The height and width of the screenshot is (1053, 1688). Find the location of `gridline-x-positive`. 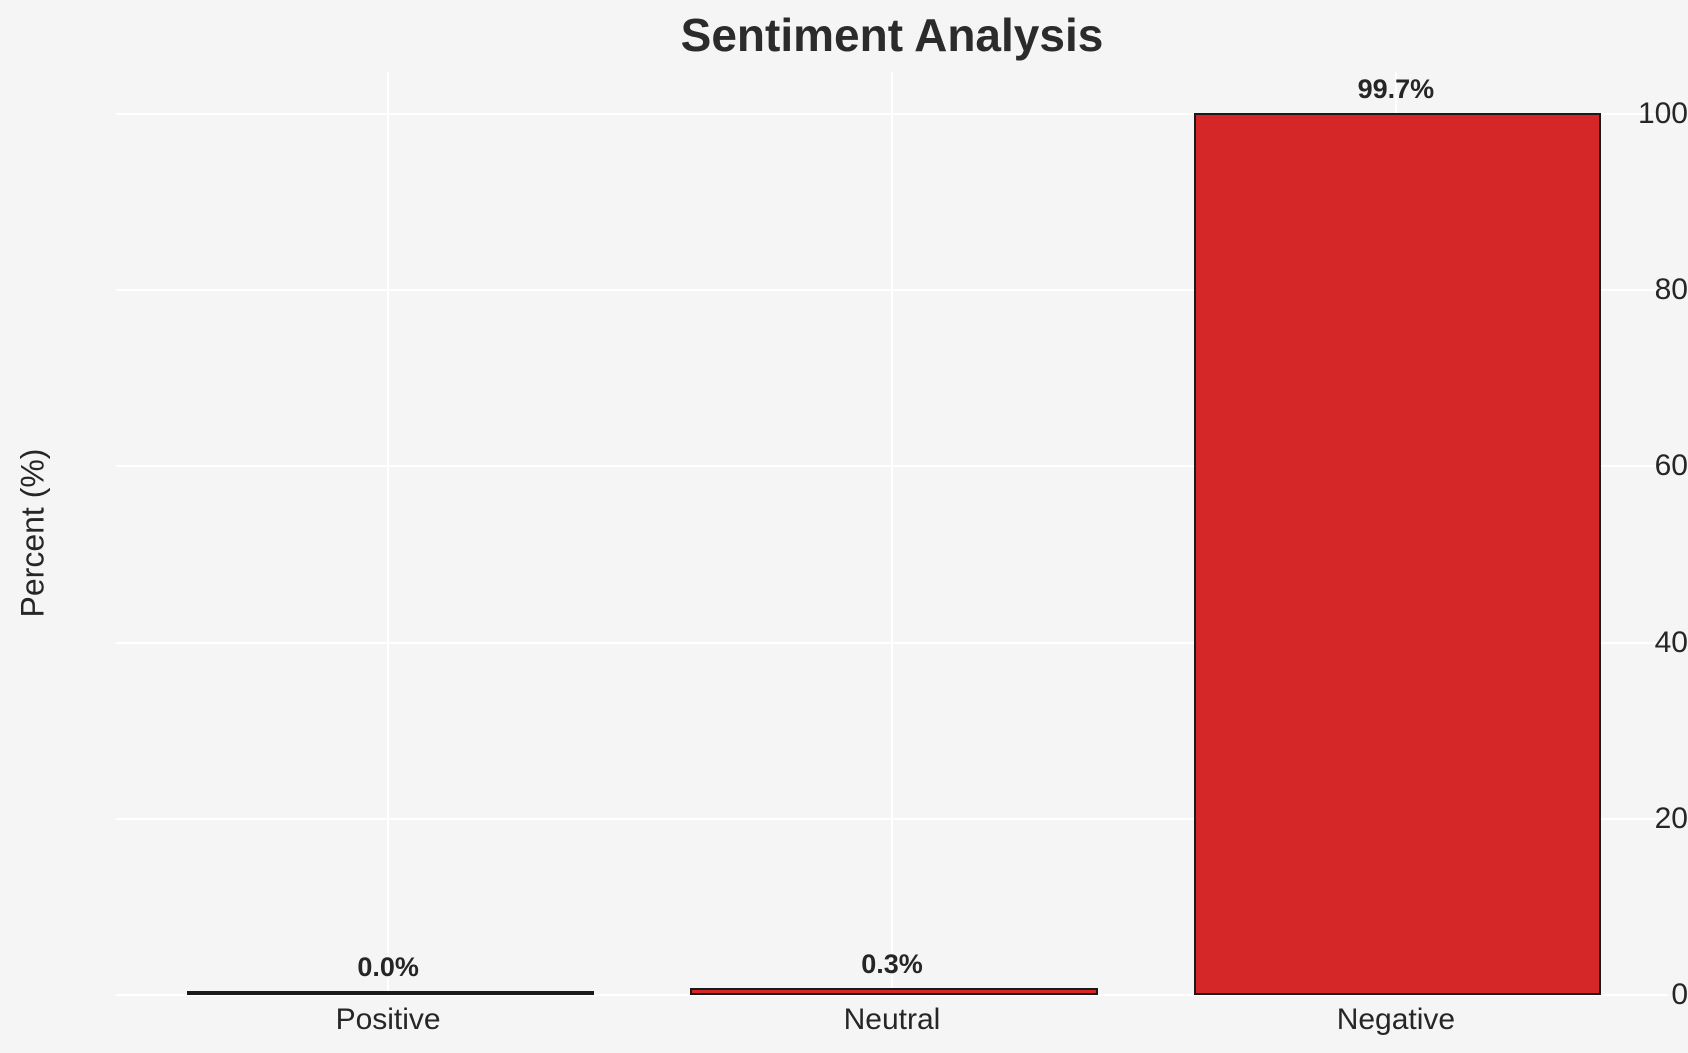

gridline-x-positive is located at coordinates (388, 533).